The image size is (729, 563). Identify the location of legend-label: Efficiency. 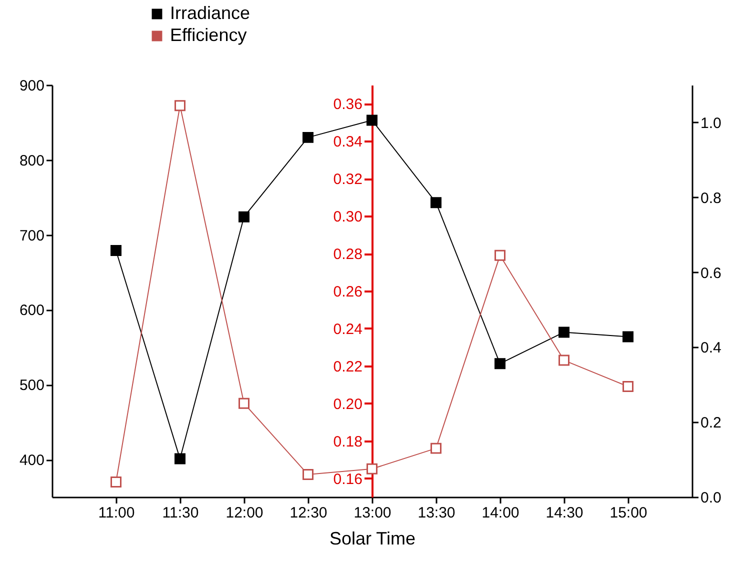
(208, 35).